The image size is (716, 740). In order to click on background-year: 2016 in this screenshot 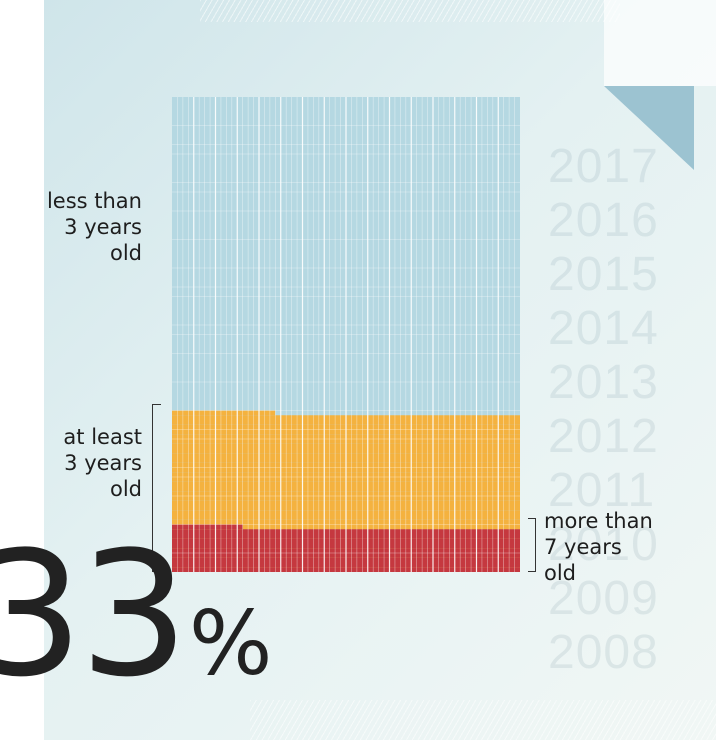, I will do `click(603, 220)`.